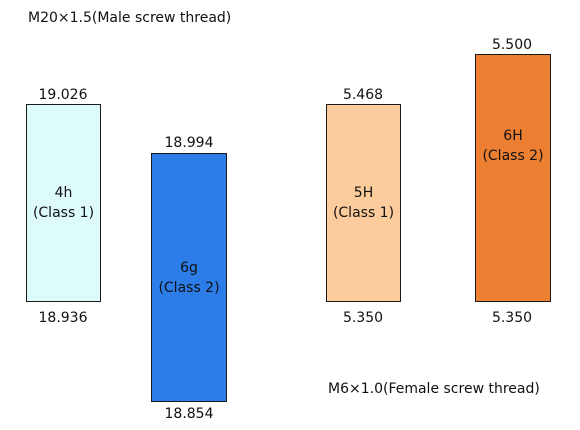 The width and height of the screenshot is (580, 430). What do you see at coordinates (363, 203) in the screenshot?
I see `tolerance-bar-5h: 5H (Class 1)` at bounding box center [363, 203].